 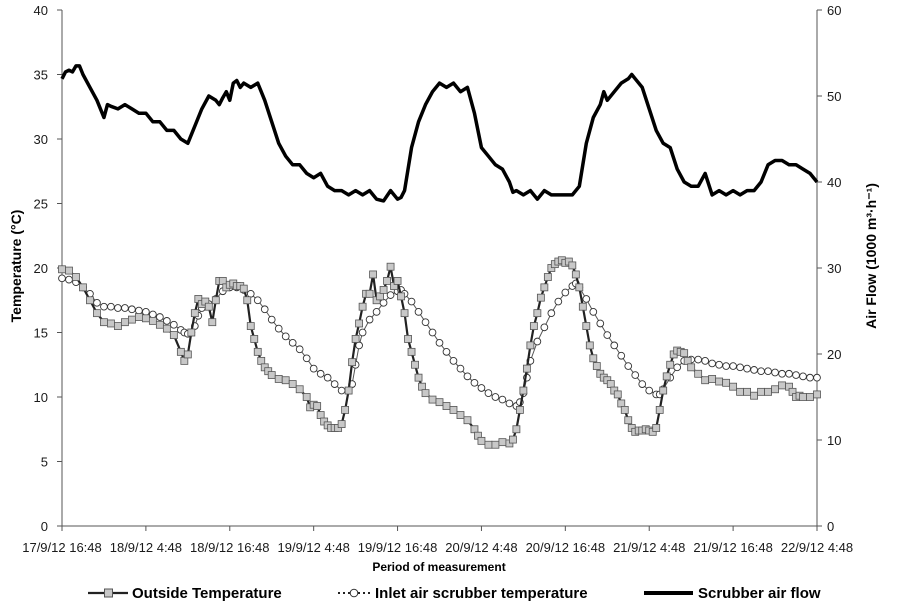 What do you see at coordinates (566, 547) in the screenshot?
I see `x-tick-label: 20/9/12 16:48` at bounding box center [566, 547].